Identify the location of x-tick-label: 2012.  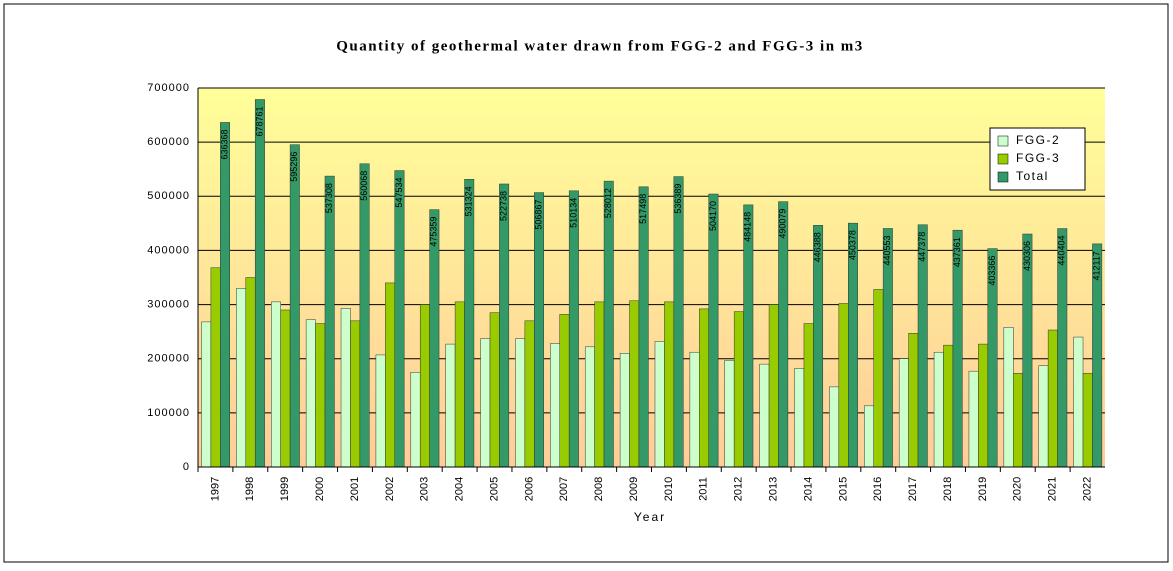
(739, 489).